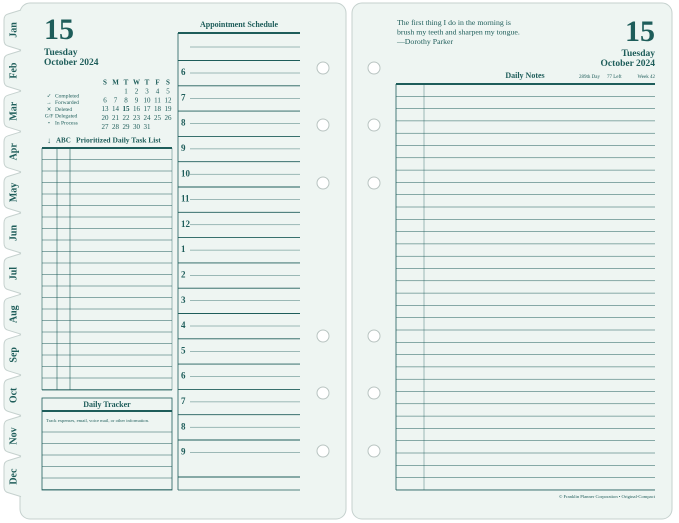 The width and height of the screenshot is (679, 523). Describe the element at coordinates (67, 96) in the screenshot. I see `legend-label: Completed` at that location.